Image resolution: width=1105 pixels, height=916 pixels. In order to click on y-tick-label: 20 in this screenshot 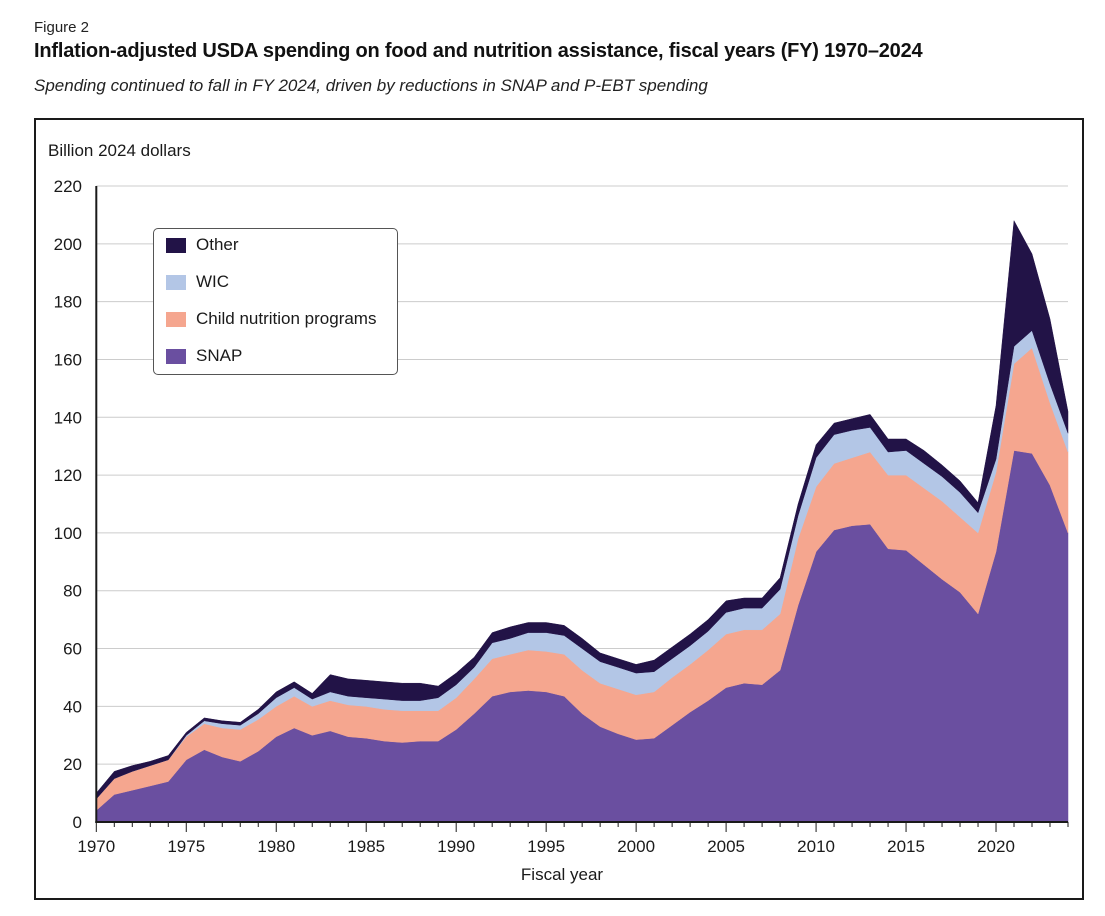, I will do `click(72, 764)`.